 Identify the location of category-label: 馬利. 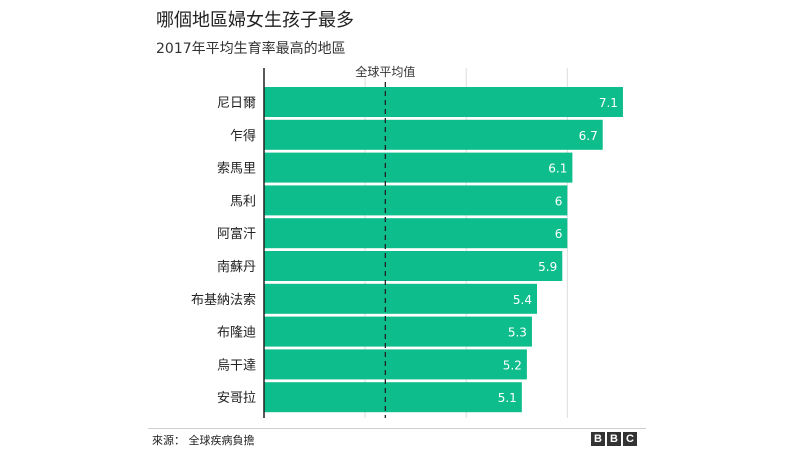
(243, 201).